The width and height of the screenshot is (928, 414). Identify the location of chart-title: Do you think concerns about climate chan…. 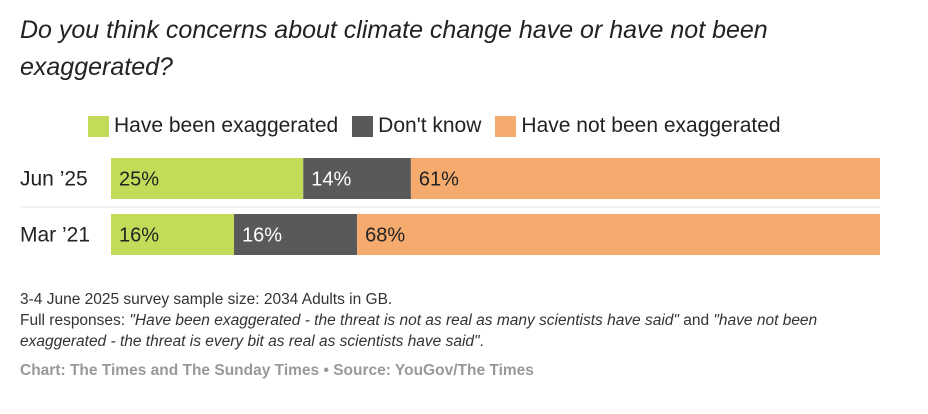
(394, 48).